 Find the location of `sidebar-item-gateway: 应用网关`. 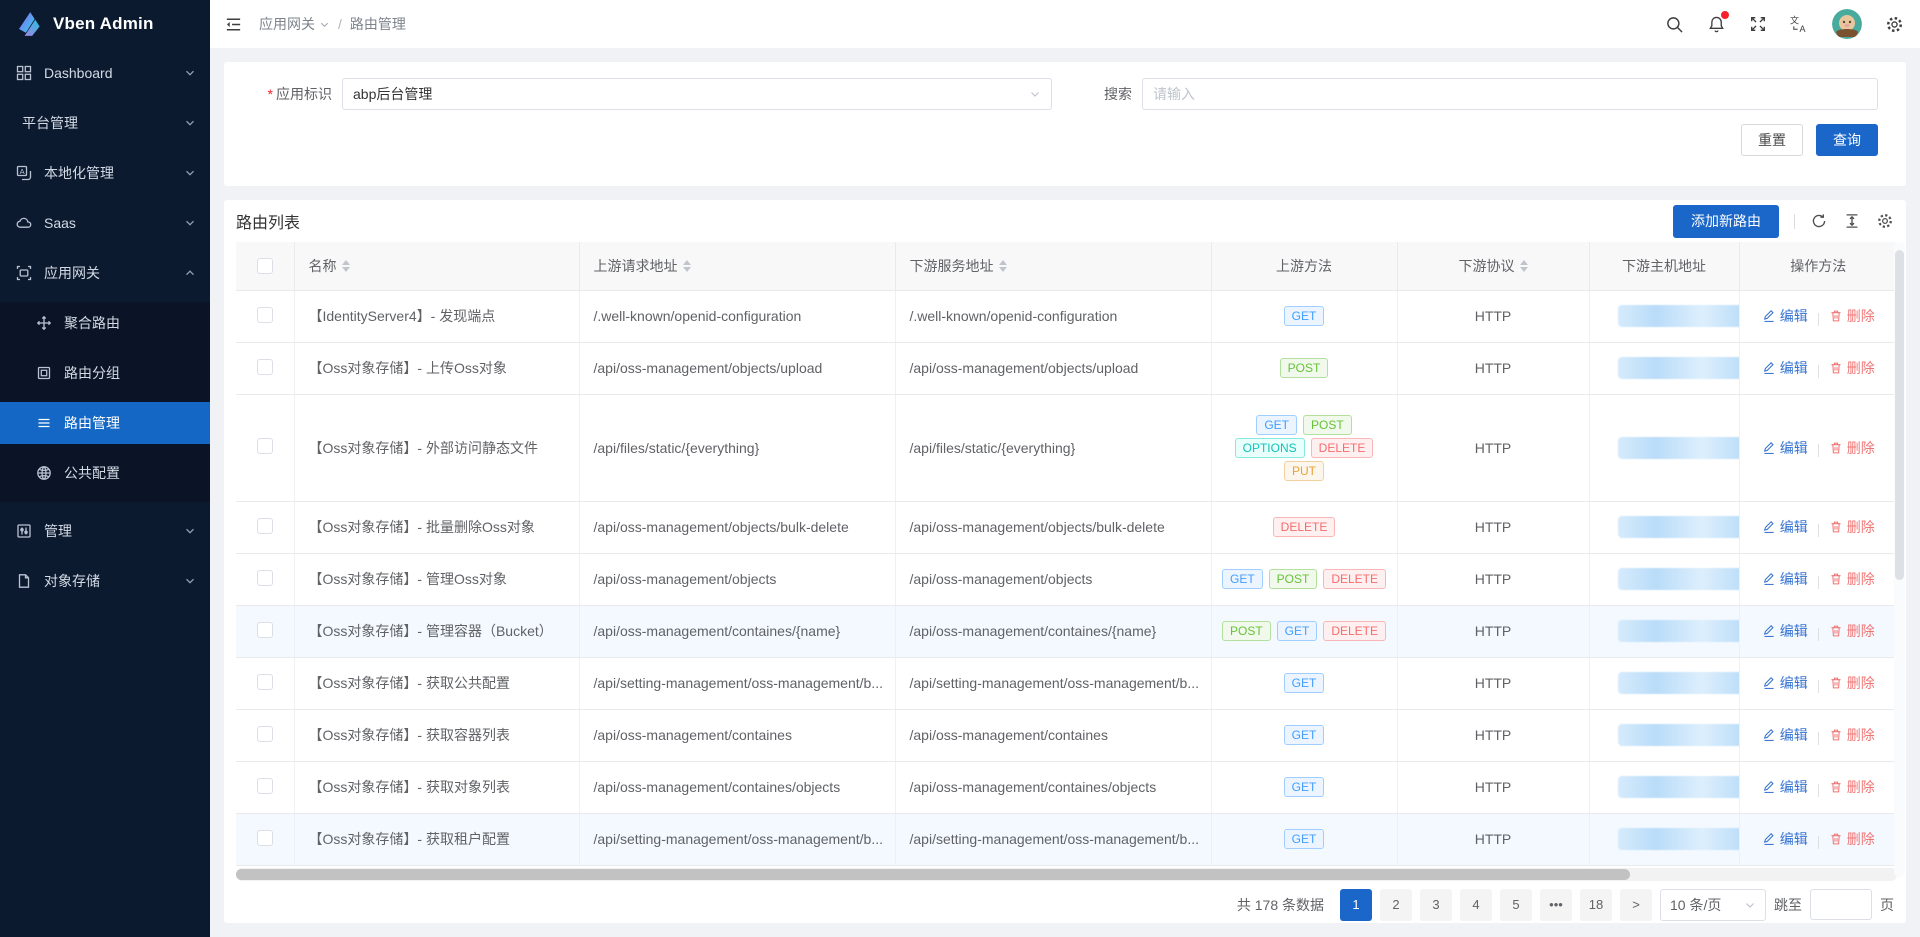

sidebar-item-gateway: 应用网关 is located at coordinates (105, 273).